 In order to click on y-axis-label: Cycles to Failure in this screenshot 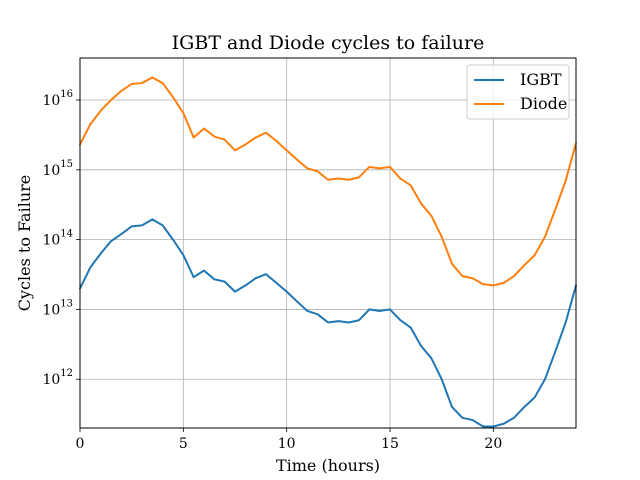, I will do `click(24, 243)`.